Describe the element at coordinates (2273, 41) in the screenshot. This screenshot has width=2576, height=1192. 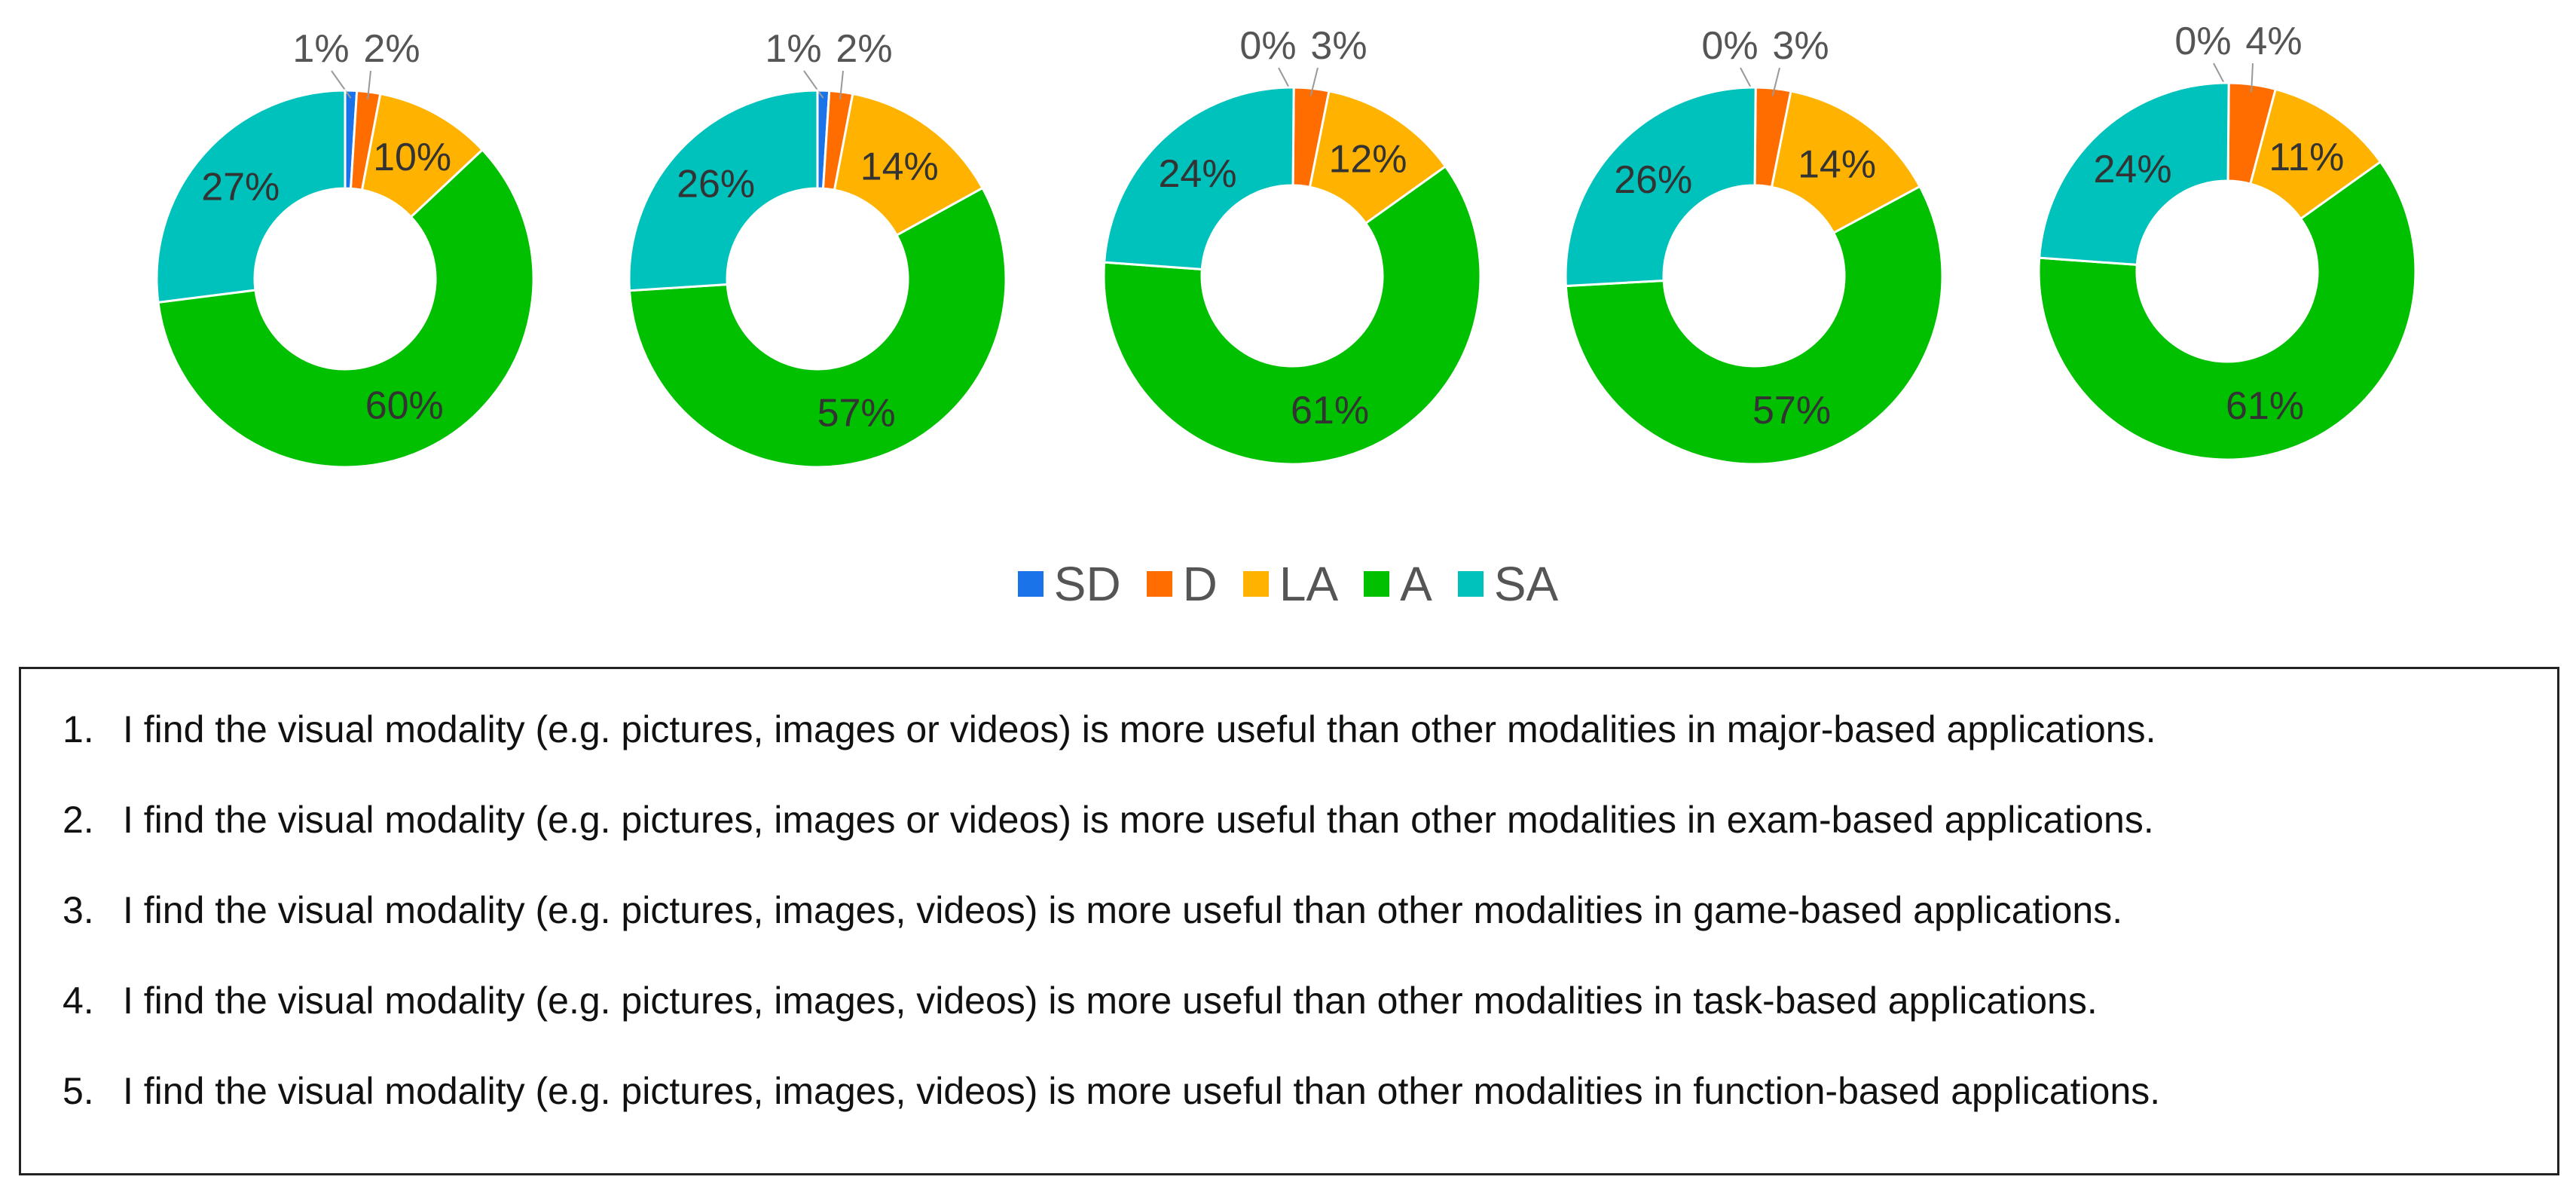
I see `data-label-d: 4%` at that location.